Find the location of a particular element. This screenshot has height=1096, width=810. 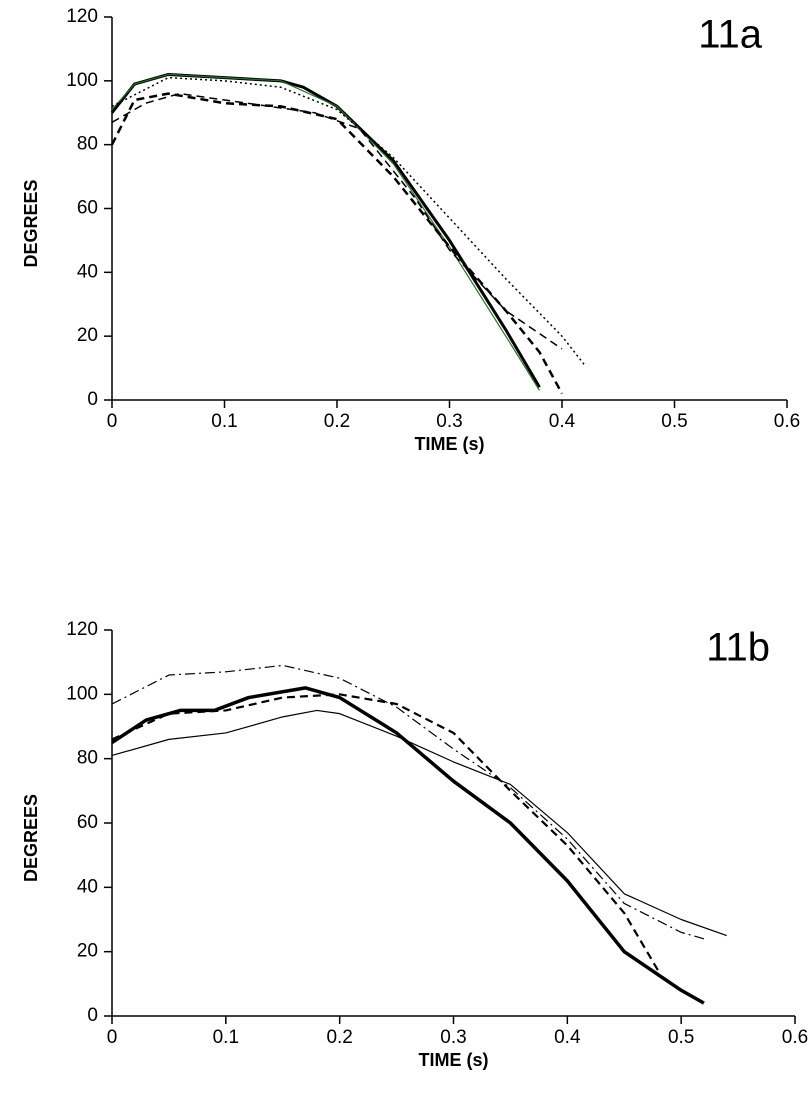

panel-title: 11a is located at coordinates (730, 35).